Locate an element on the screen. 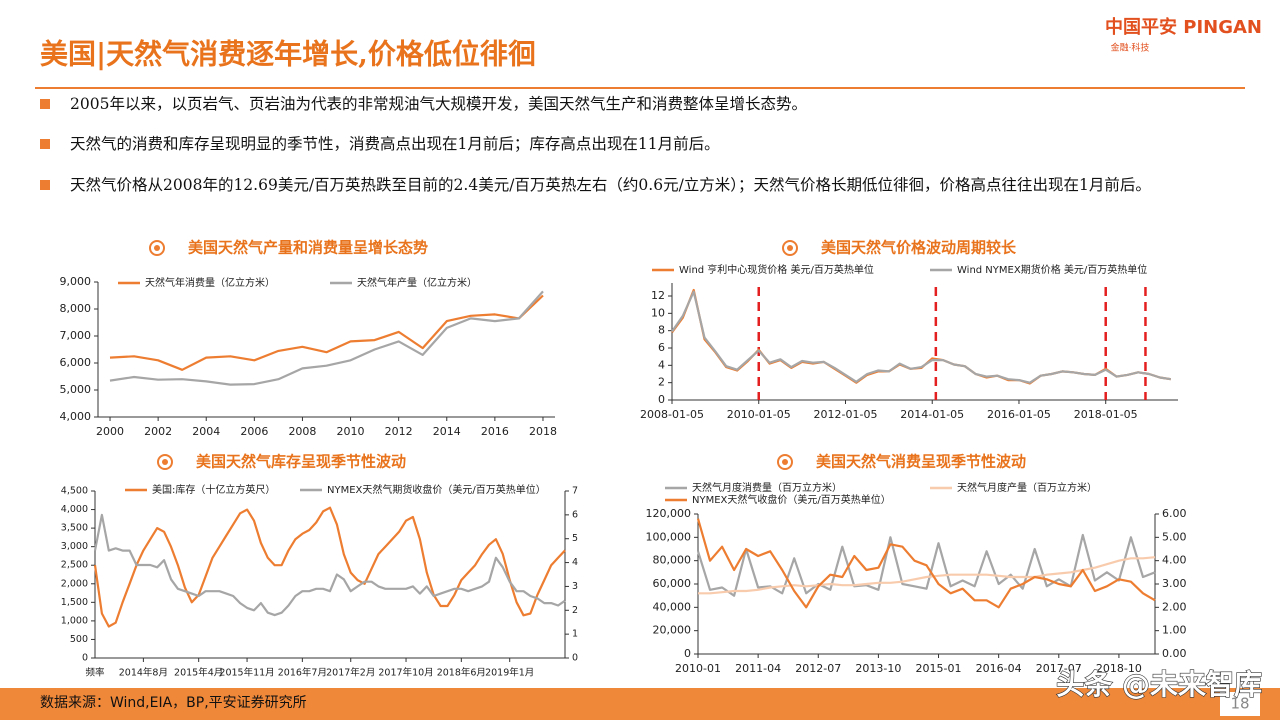 The image size is (1280, 720). page-box is located at coordinates (1240, 704).